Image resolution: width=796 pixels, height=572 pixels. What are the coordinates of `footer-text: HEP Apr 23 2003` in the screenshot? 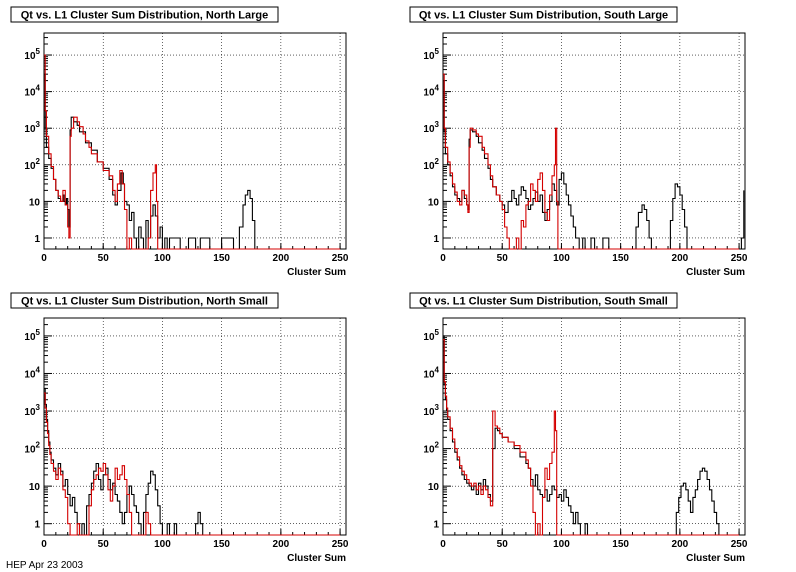 It's located at (45, 565).